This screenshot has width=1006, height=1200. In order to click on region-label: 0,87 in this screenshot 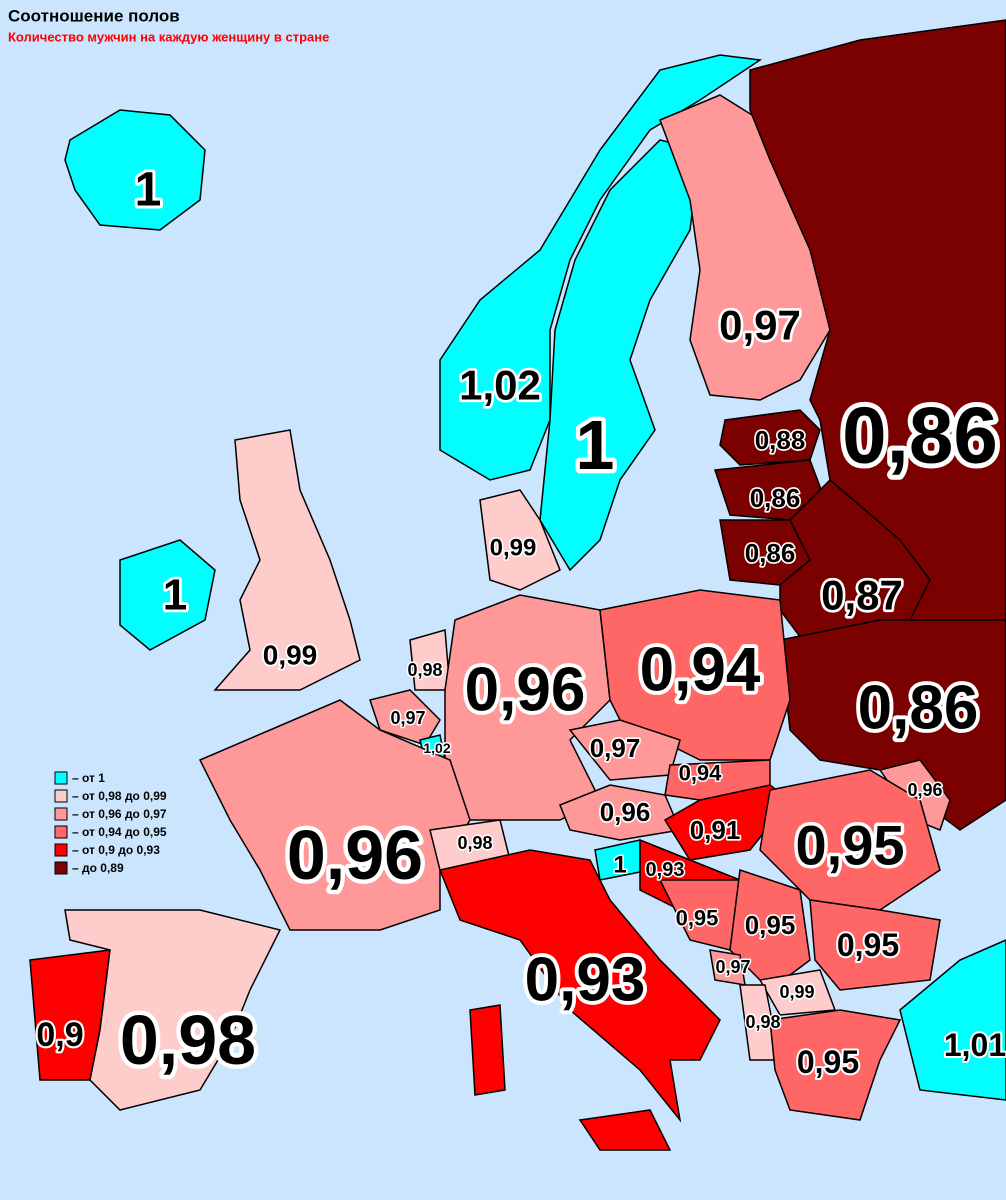, I will do `click(862, 595)`.